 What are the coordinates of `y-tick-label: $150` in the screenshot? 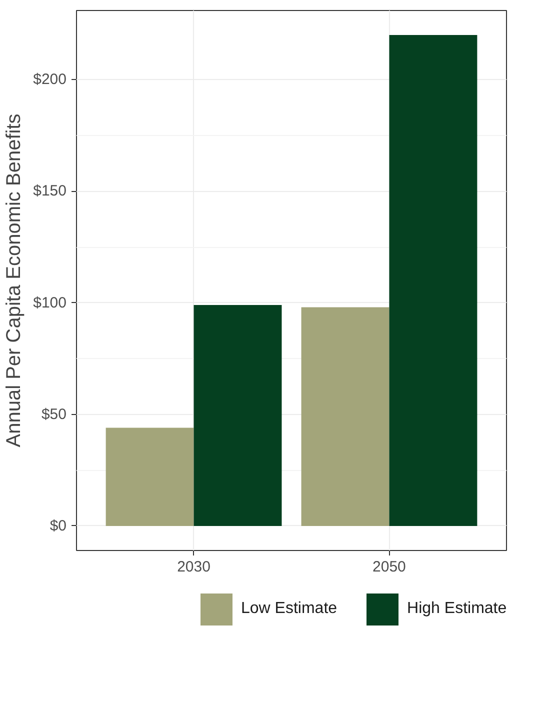 It's located at (50, 191).